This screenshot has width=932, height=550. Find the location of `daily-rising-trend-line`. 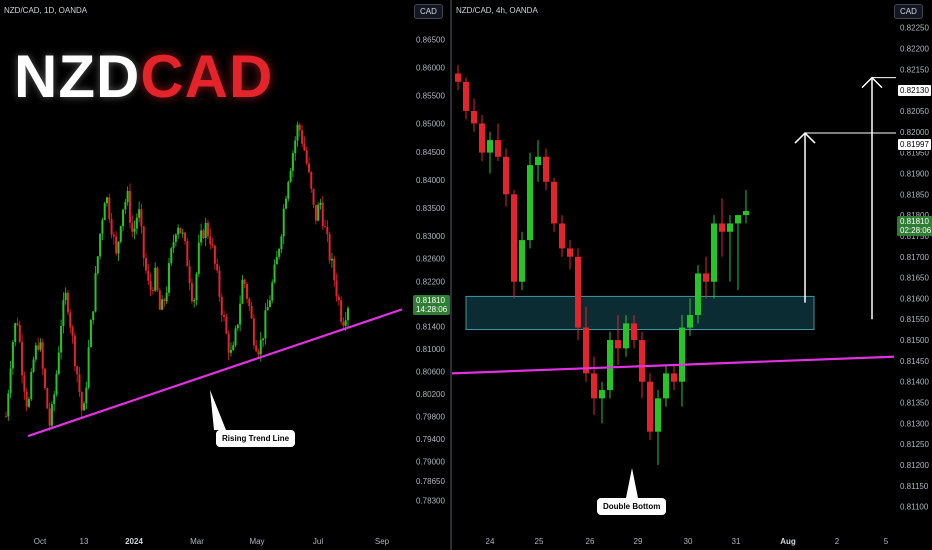

daily-rising-trend-line is located at coordinates (215, 373).